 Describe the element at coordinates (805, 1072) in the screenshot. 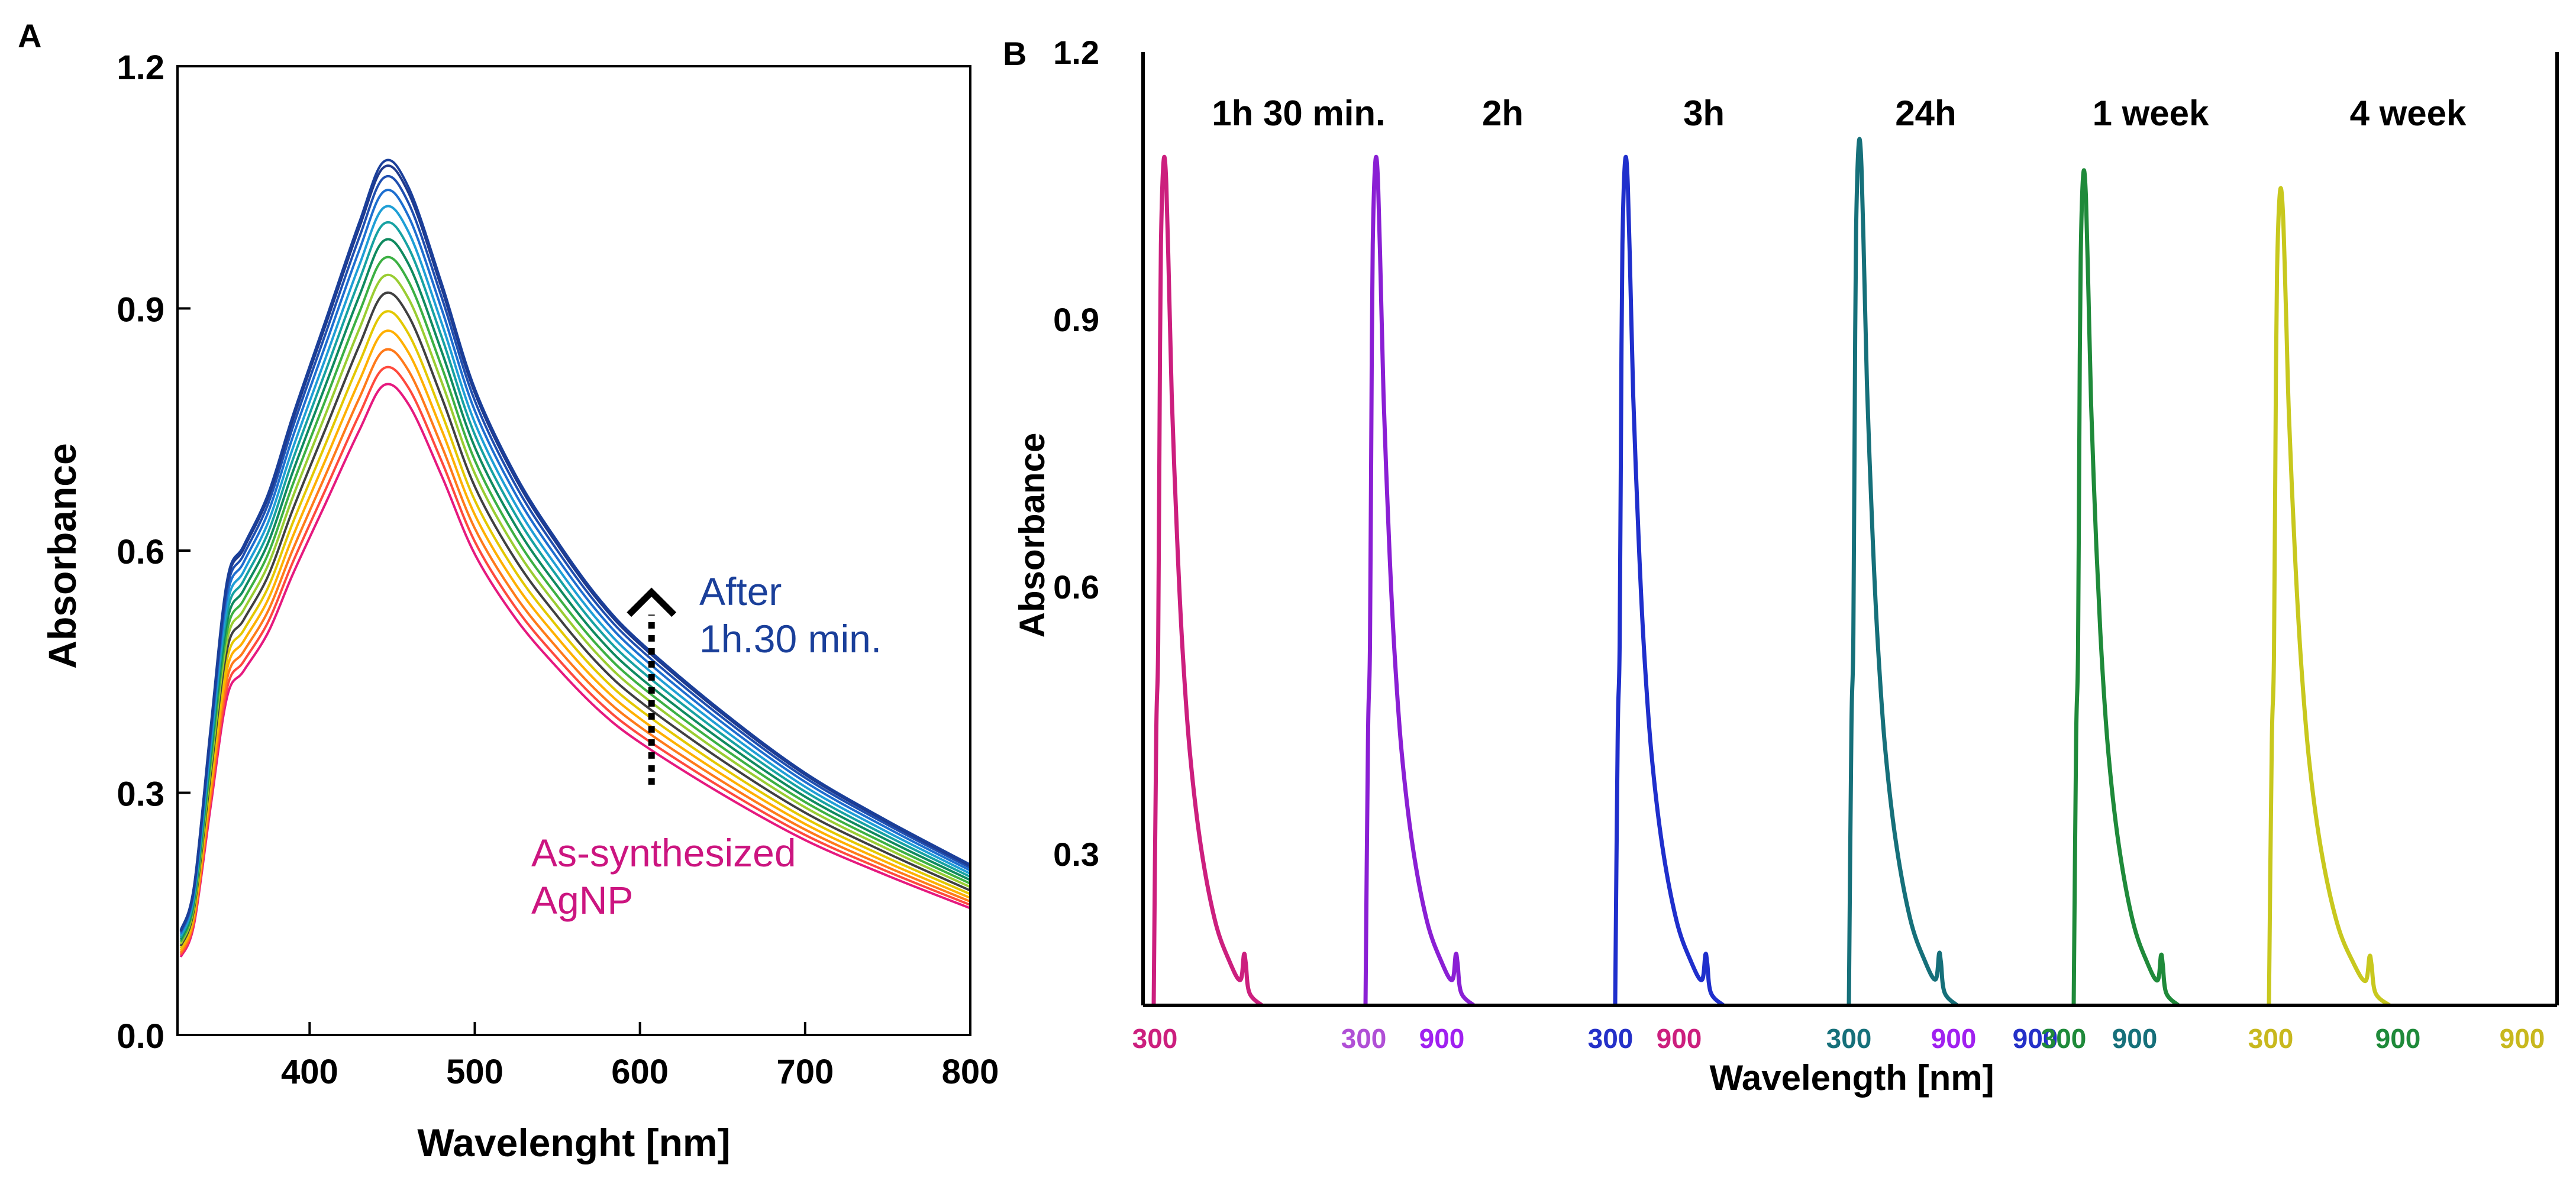

I see `panel-a-x-tick-label: 700` at that location.